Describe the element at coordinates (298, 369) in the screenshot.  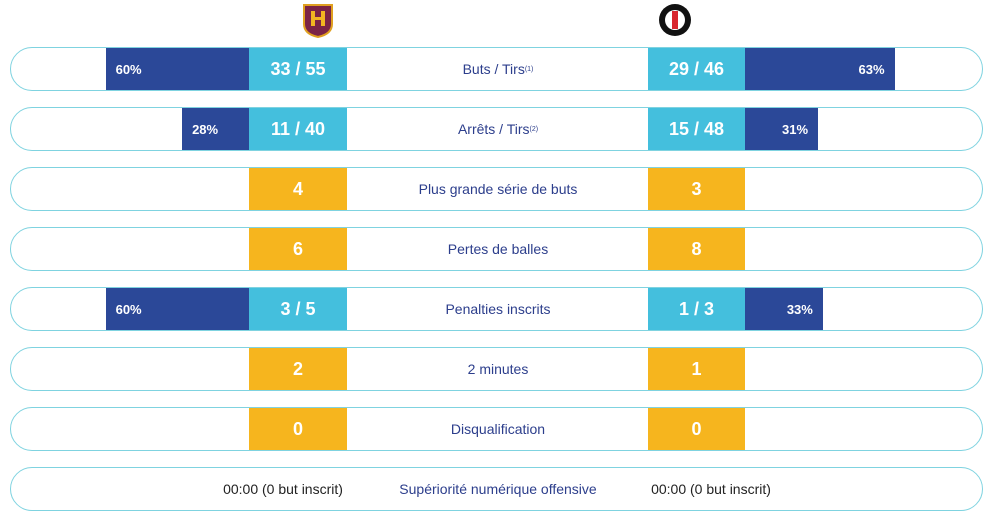
I see `home-value: 2` at that location.